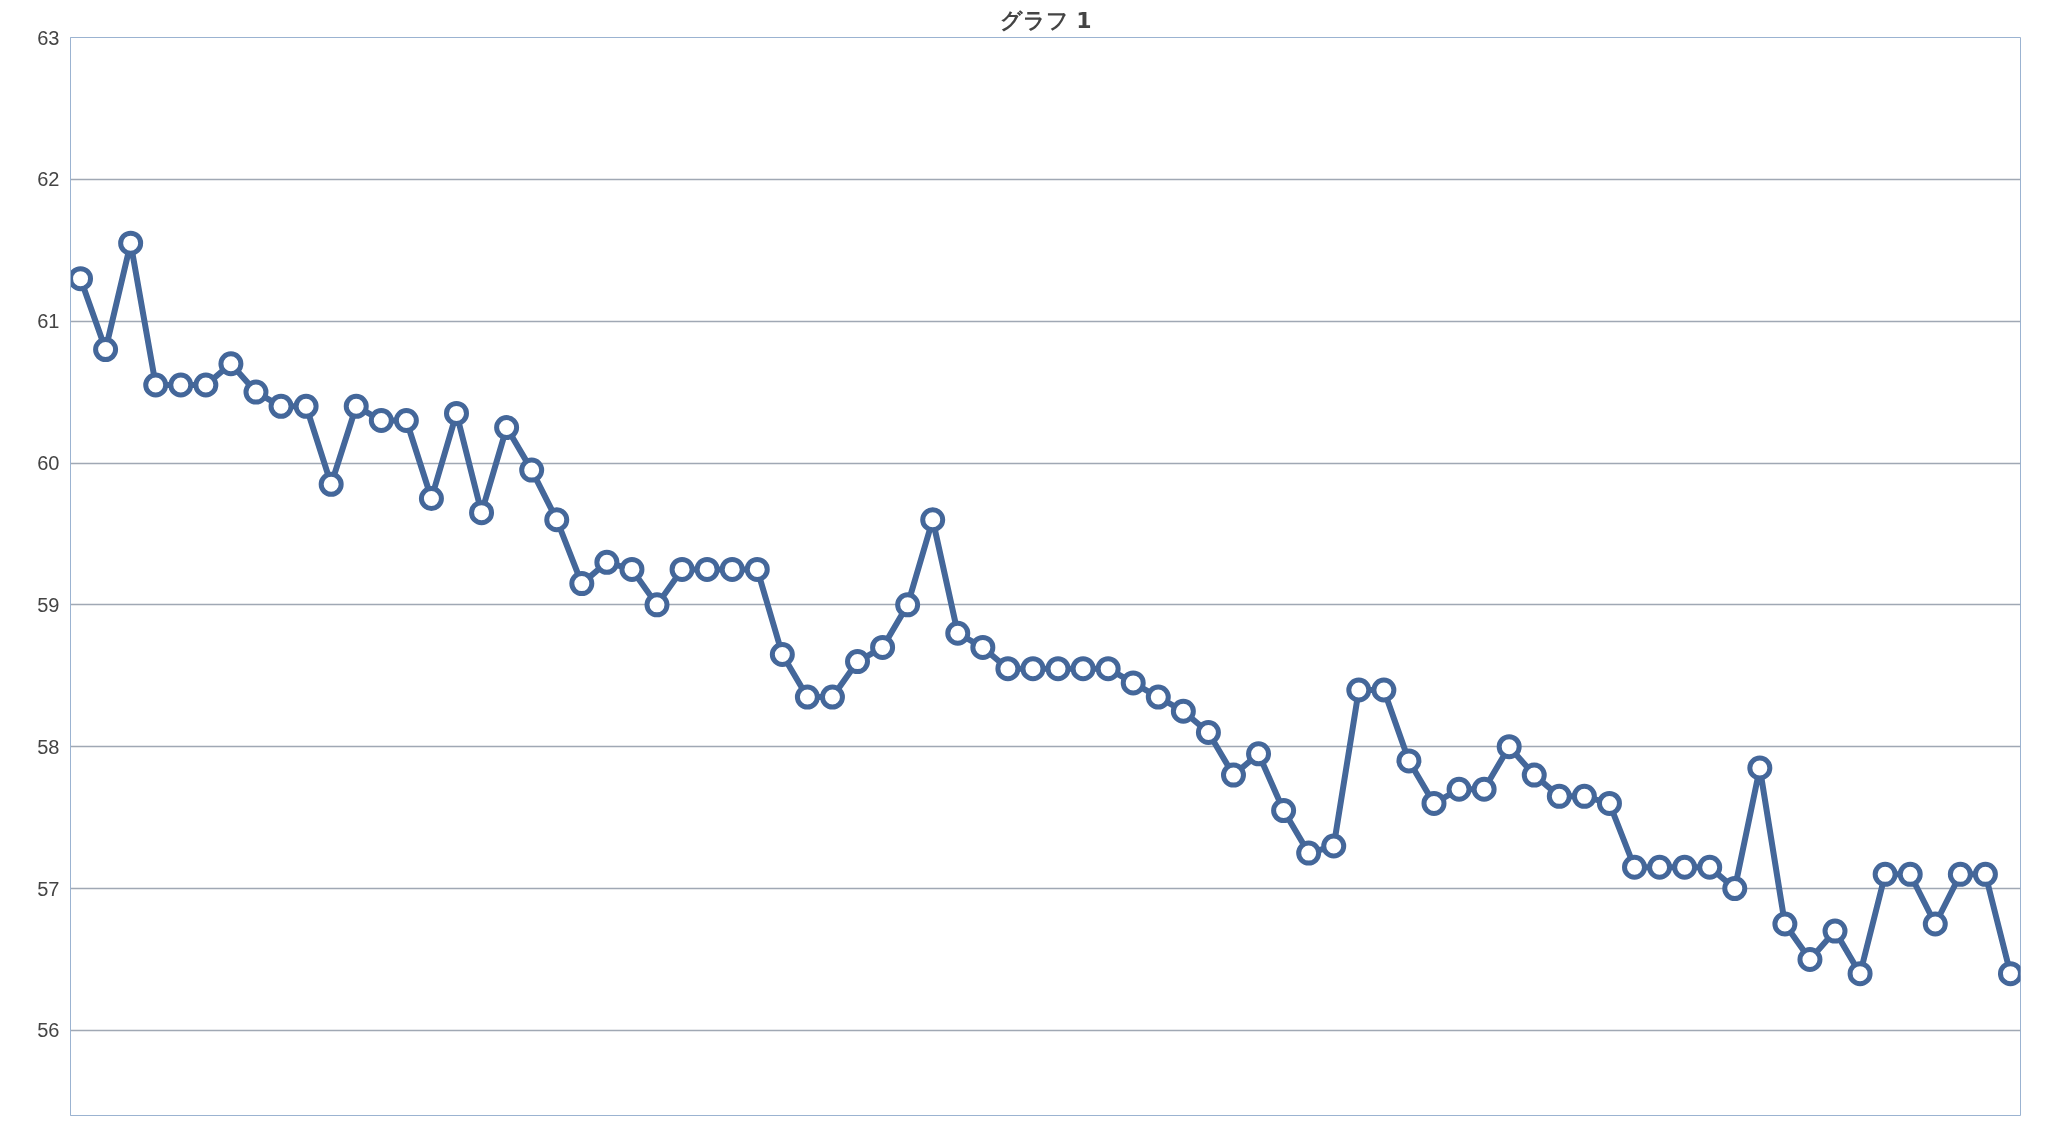 This screenshot has height=1130, width=2048. I want to click on y-tick-label: 57, so click(48, 888).